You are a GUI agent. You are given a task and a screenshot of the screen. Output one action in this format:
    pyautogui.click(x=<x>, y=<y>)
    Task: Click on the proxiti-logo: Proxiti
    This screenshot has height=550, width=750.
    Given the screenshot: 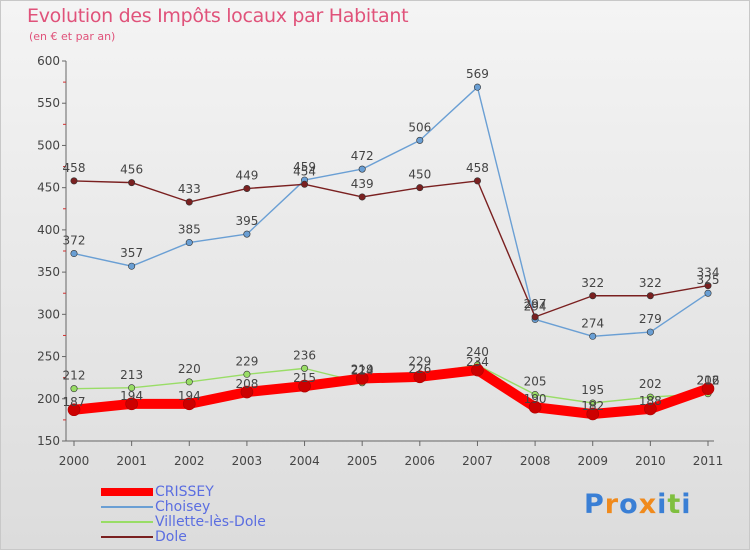 What is the action you would take?
    pyautogui.click(x=638, y=504)
    